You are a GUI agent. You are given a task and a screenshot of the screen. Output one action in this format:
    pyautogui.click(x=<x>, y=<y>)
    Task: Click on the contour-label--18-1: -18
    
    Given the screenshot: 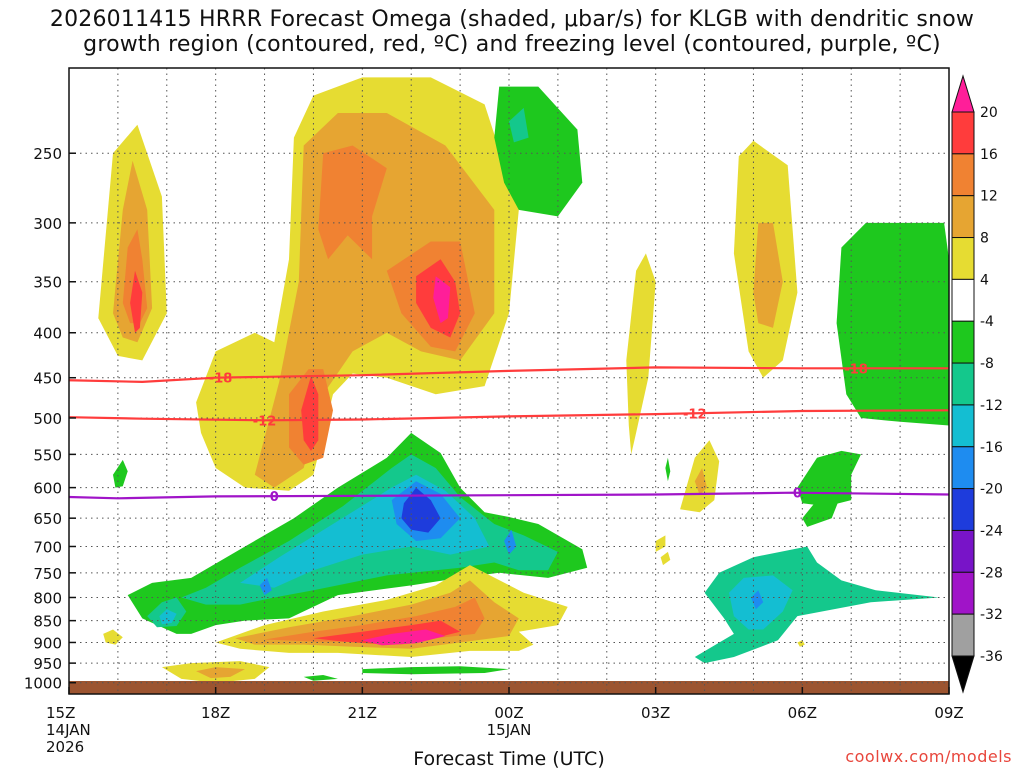 What is the action you would take?
    pyautogui.click(x=856, y=369)
    